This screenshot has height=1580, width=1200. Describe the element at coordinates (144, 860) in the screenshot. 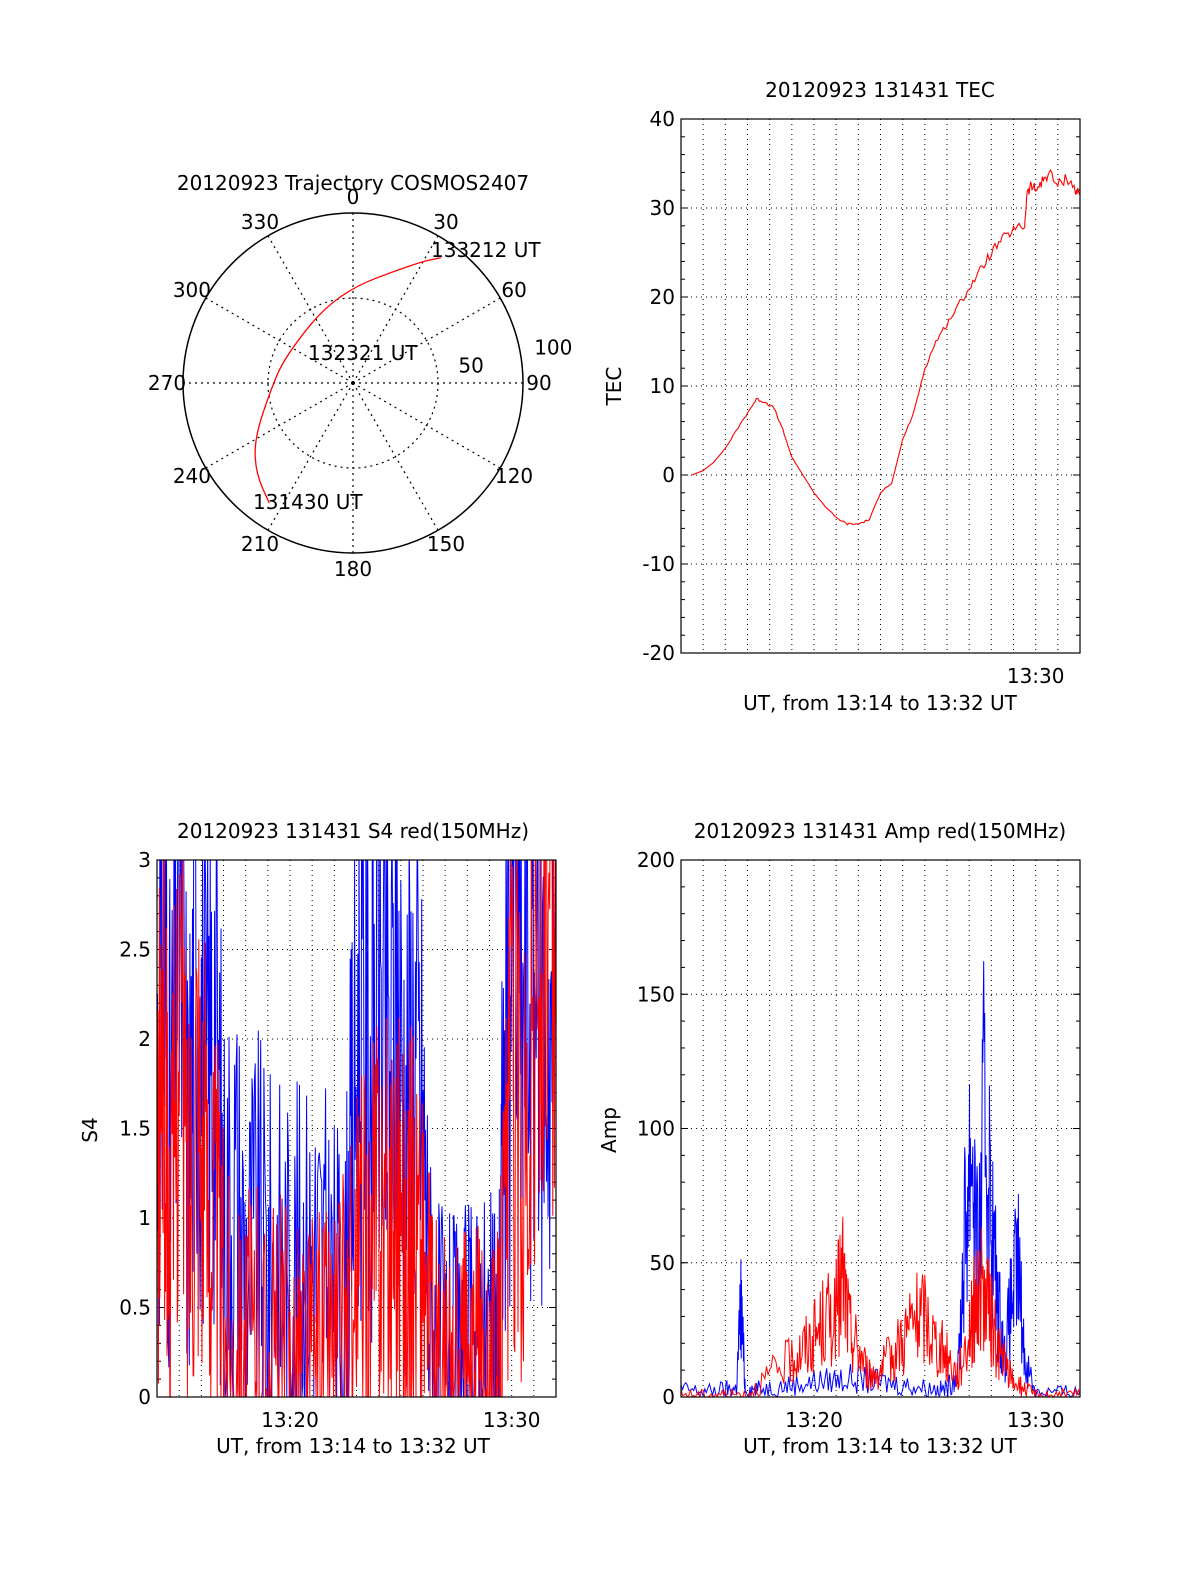

I see `y-tick-label: 3` at that location.